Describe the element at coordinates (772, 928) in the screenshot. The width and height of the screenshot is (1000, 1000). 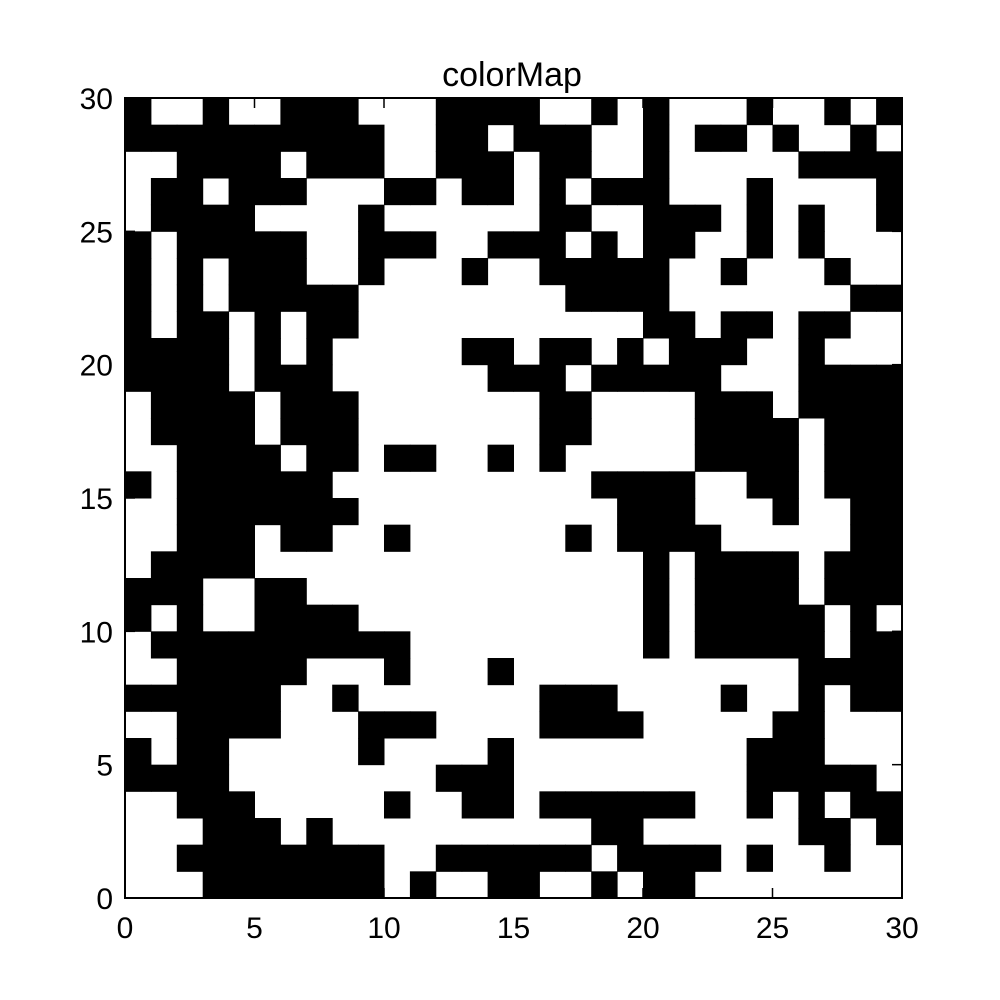
I see `x-tick-label: 25` at that location.